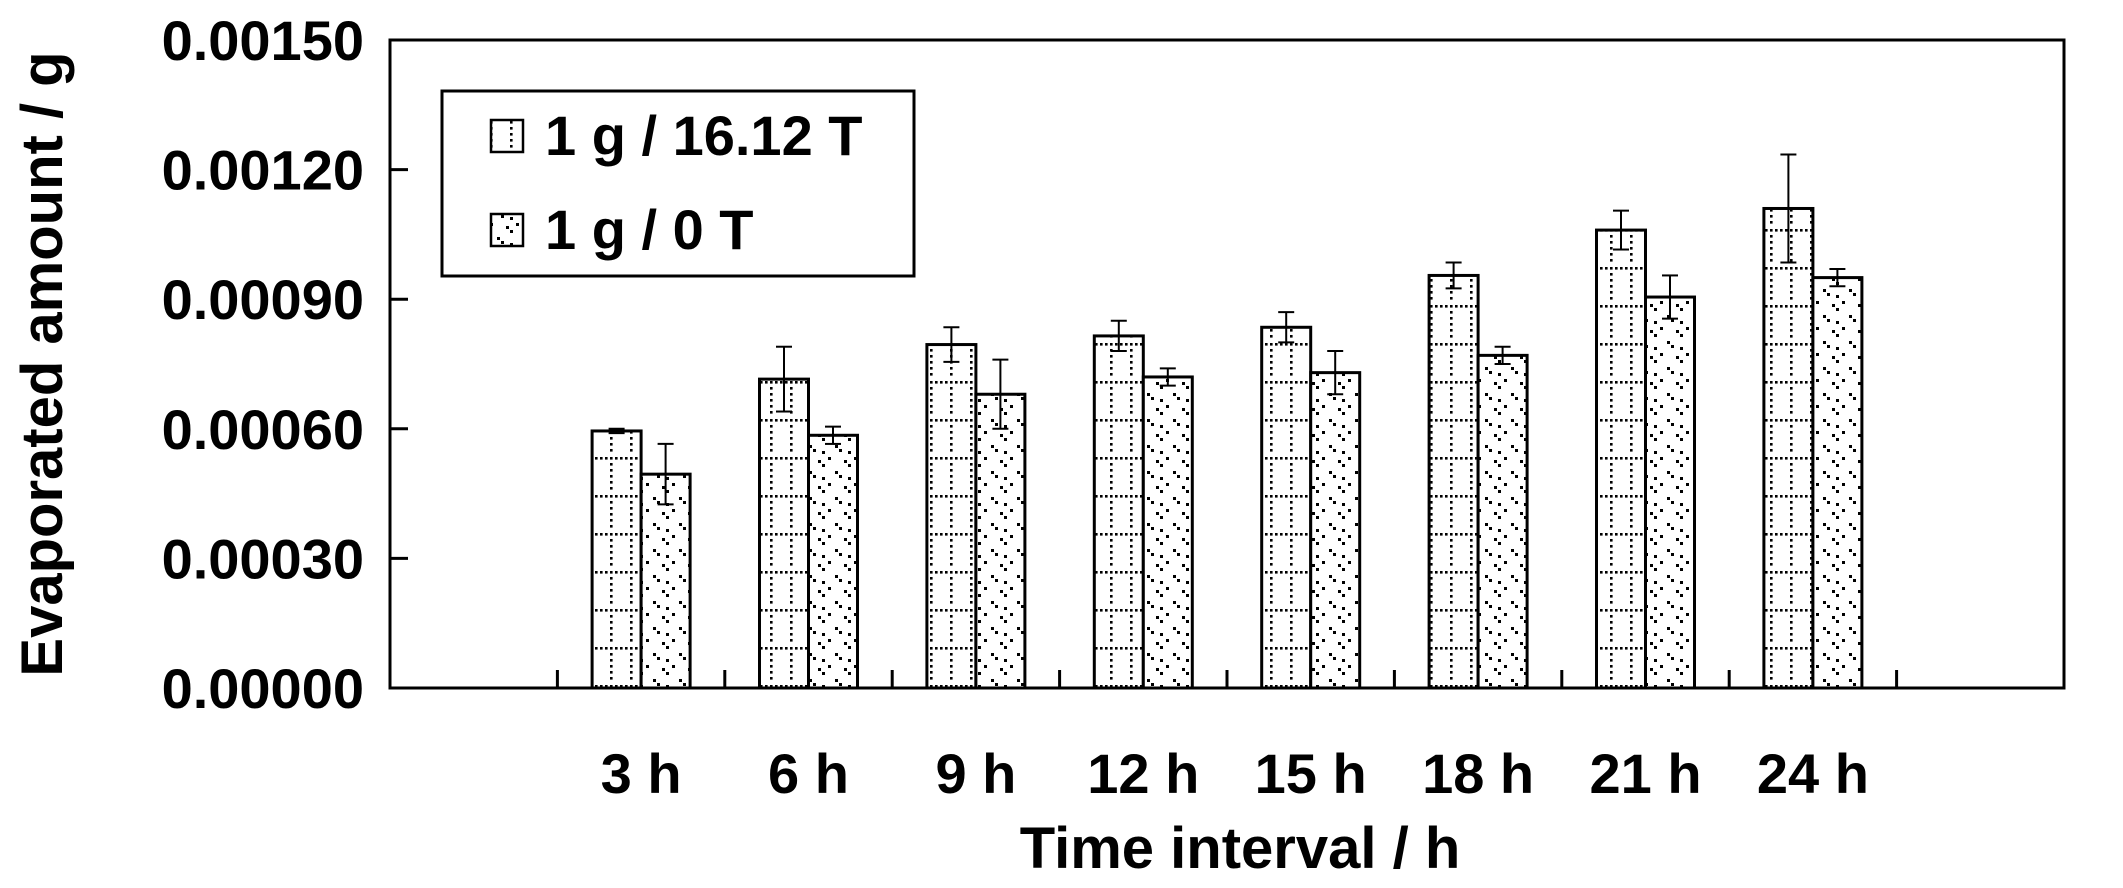  Describe the element at coordinates (1645, 773) in the screenshot. I see `x-tick-label: 21 h` at that location.